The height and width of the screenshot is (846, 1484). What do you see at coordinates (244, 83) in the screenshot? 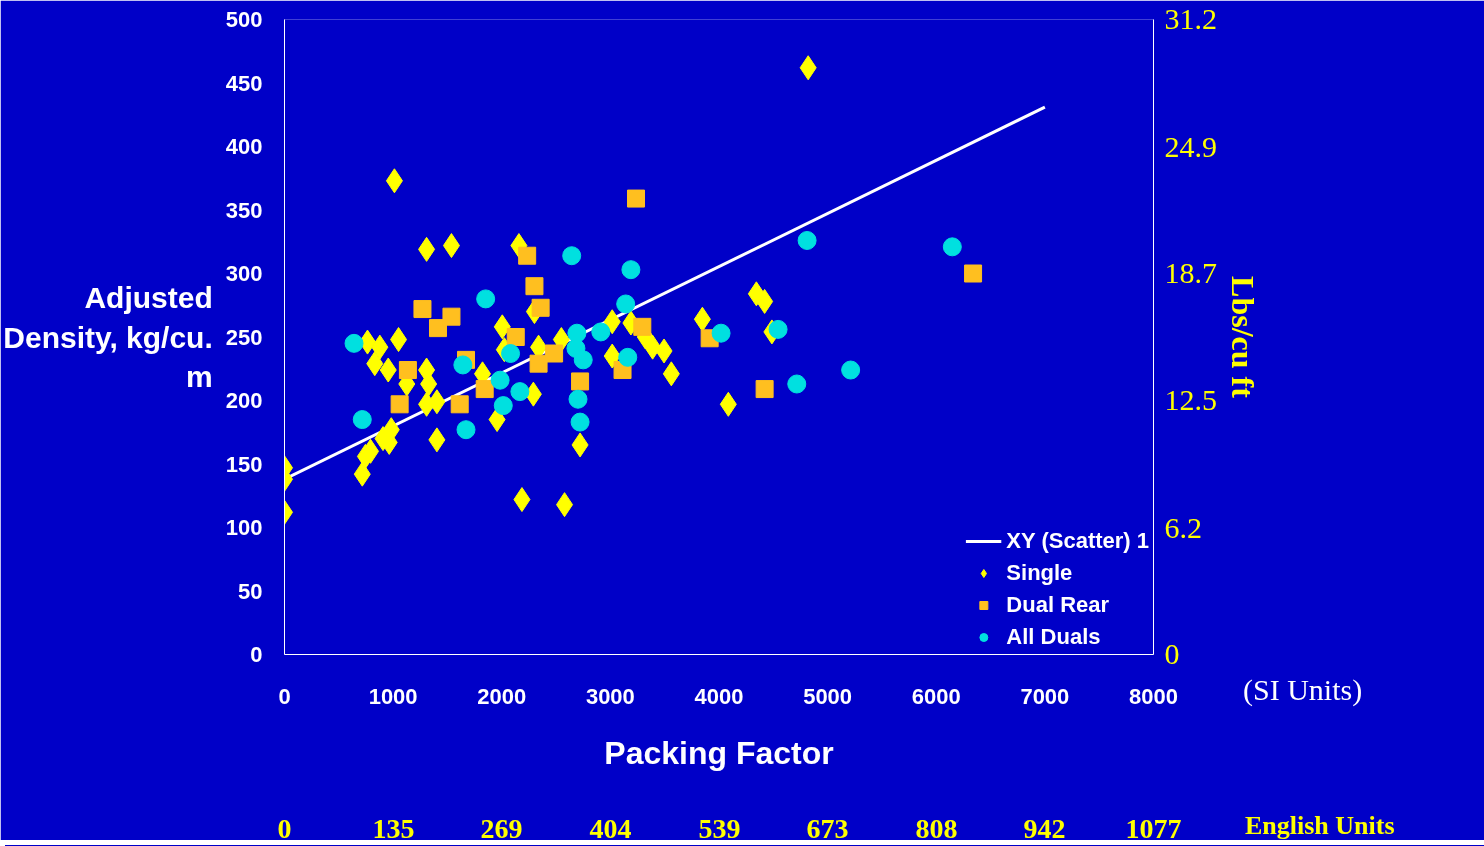
I see `y-tick-label: 450` at bounding box center [244, 83].